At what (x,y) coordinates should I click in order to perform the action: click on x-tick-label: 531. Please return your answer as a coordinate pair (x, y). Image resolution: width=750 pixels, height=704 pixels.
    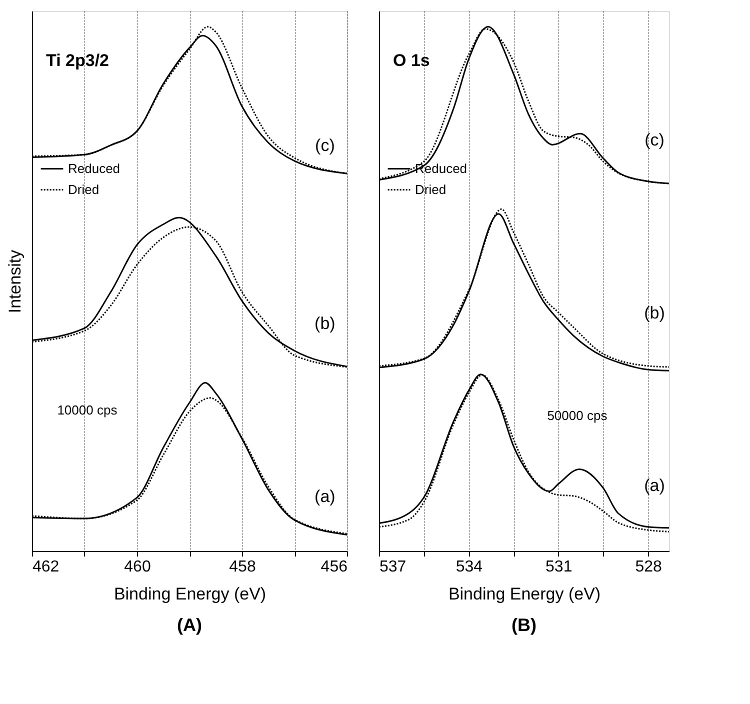
    Looking at the image, I should click on (559, 567).